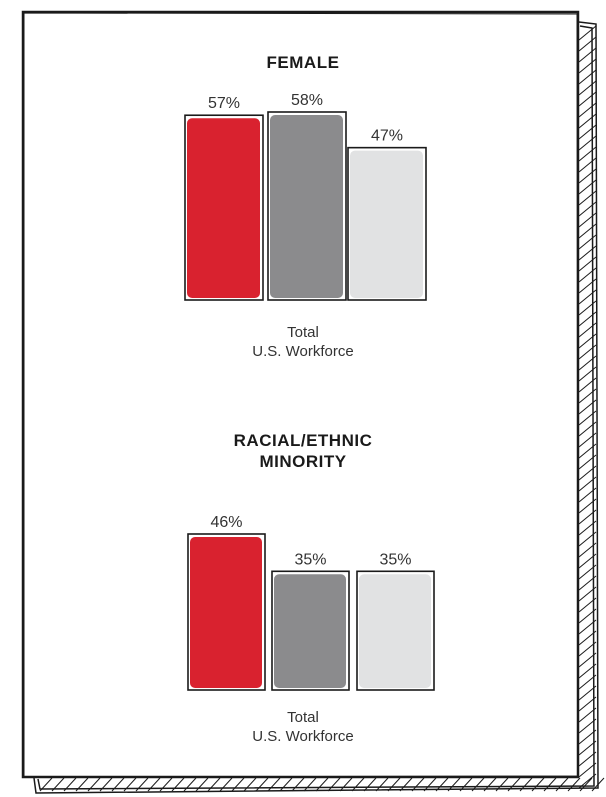  Describe the element at coordinates (226, 522) in the screenshot. I see `bar-value-label: 46%` at that location.